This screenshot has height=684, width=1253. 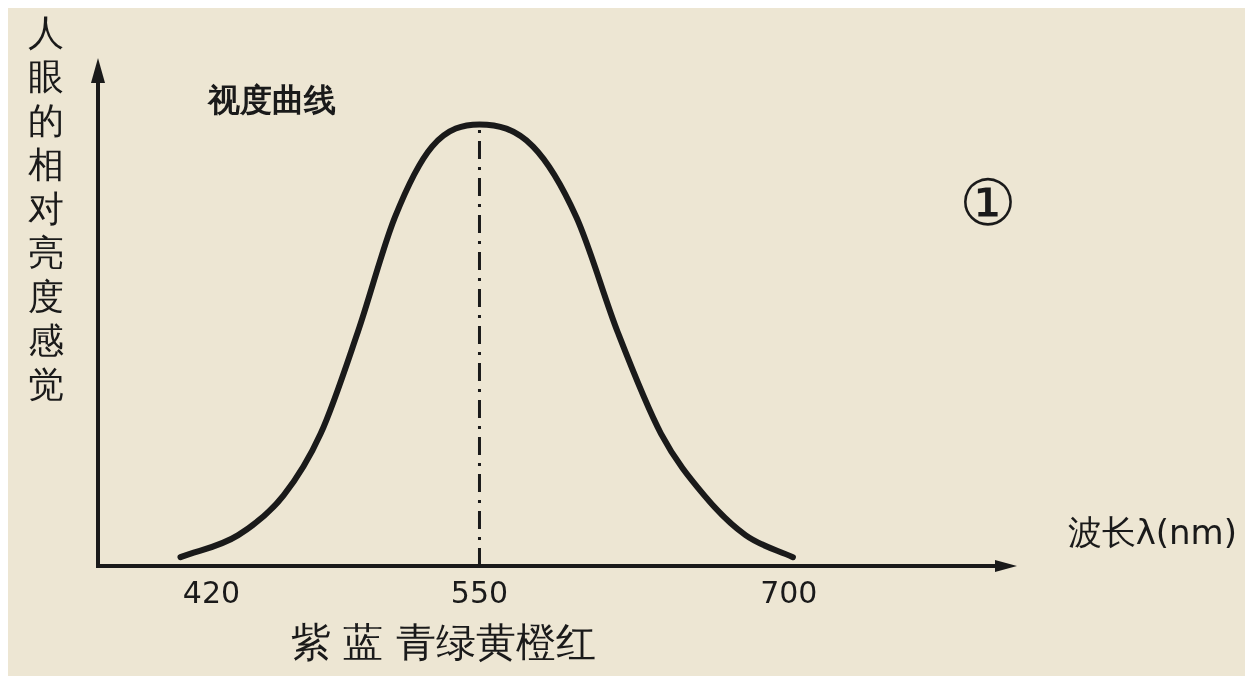 What do you see at coordinates (211, 592) in the screenshot?
I see `x-tick-label: 420` at bounding box center [211, 592].